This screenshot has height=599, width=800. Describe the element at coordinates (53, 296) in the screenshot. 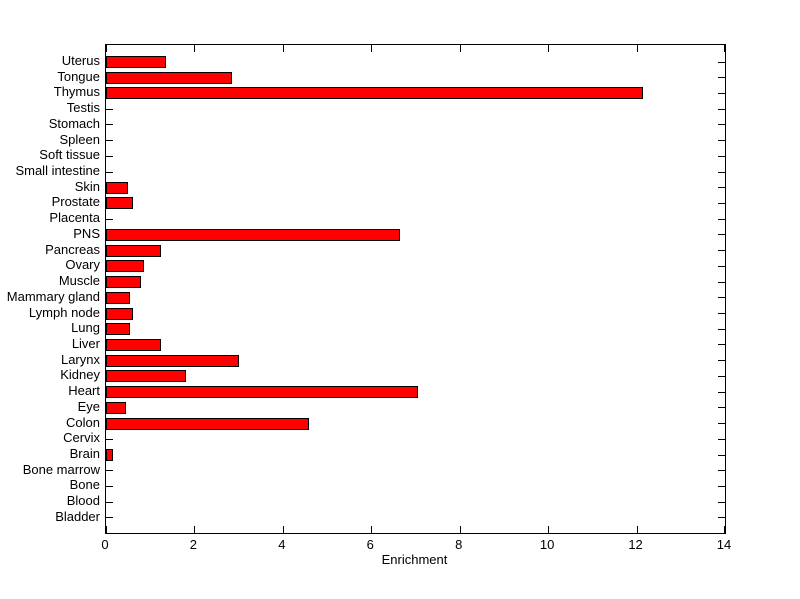

I see `y-tick-label: Mammary gland` at that location.